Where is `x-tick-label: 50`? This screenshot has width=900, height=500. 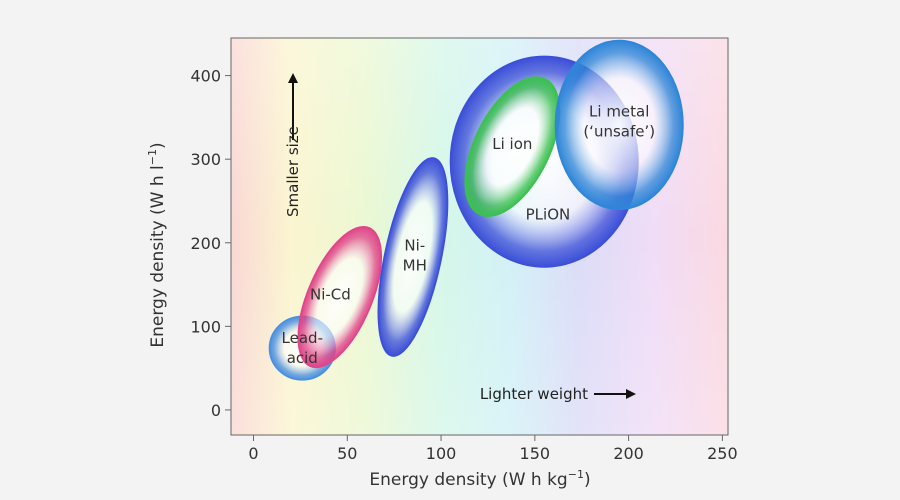 x-tick-label: 50 is located at coordinates (347, 453).